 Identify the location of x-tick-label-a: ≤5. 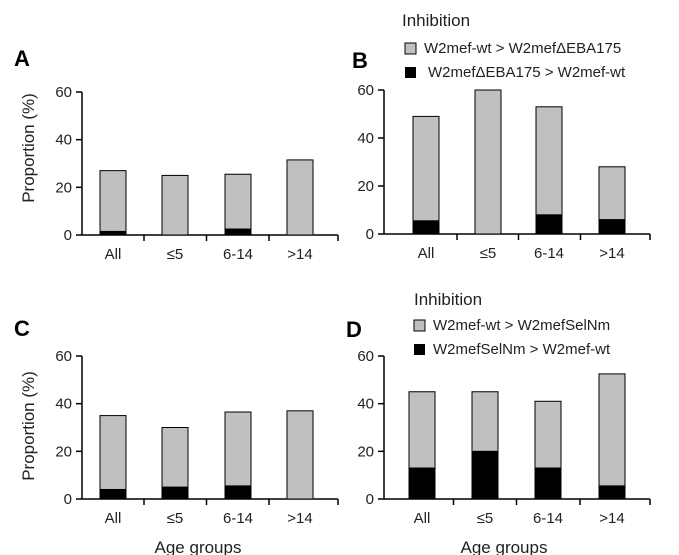
(175, 254).